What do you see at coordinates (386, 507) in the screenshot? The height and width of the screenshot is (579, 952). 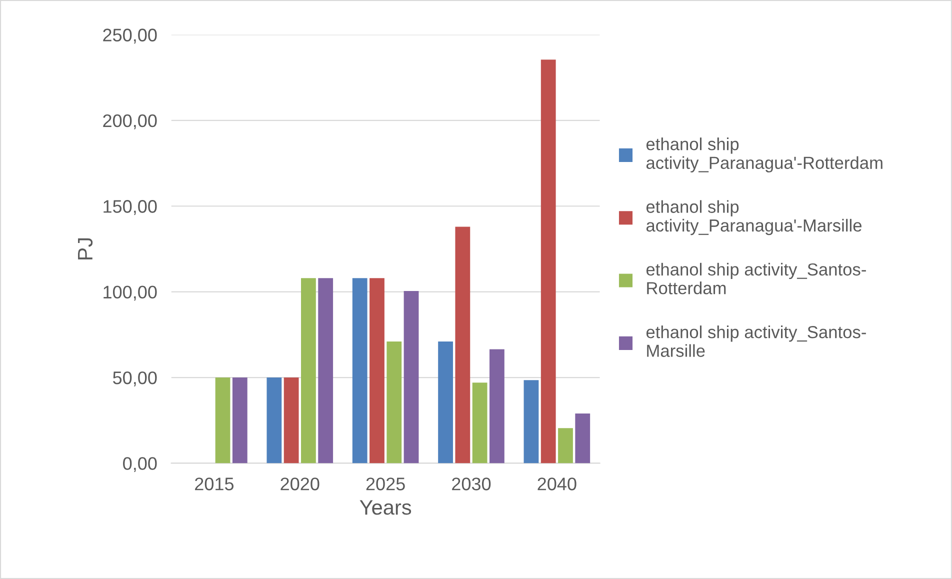 I see `x-axis-title: Years` at bounding box center [386, 507].